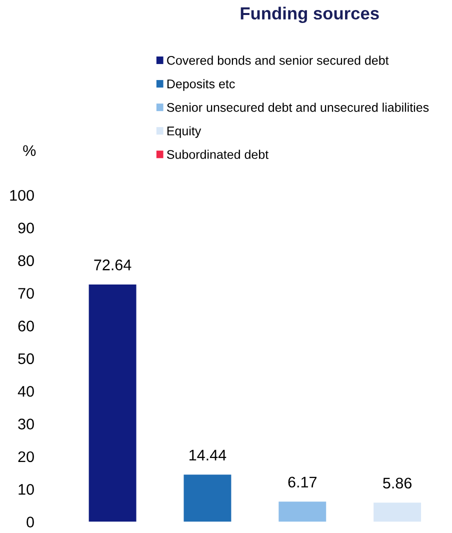  I want to click on y-tick-label: 70, so click(26, 293).